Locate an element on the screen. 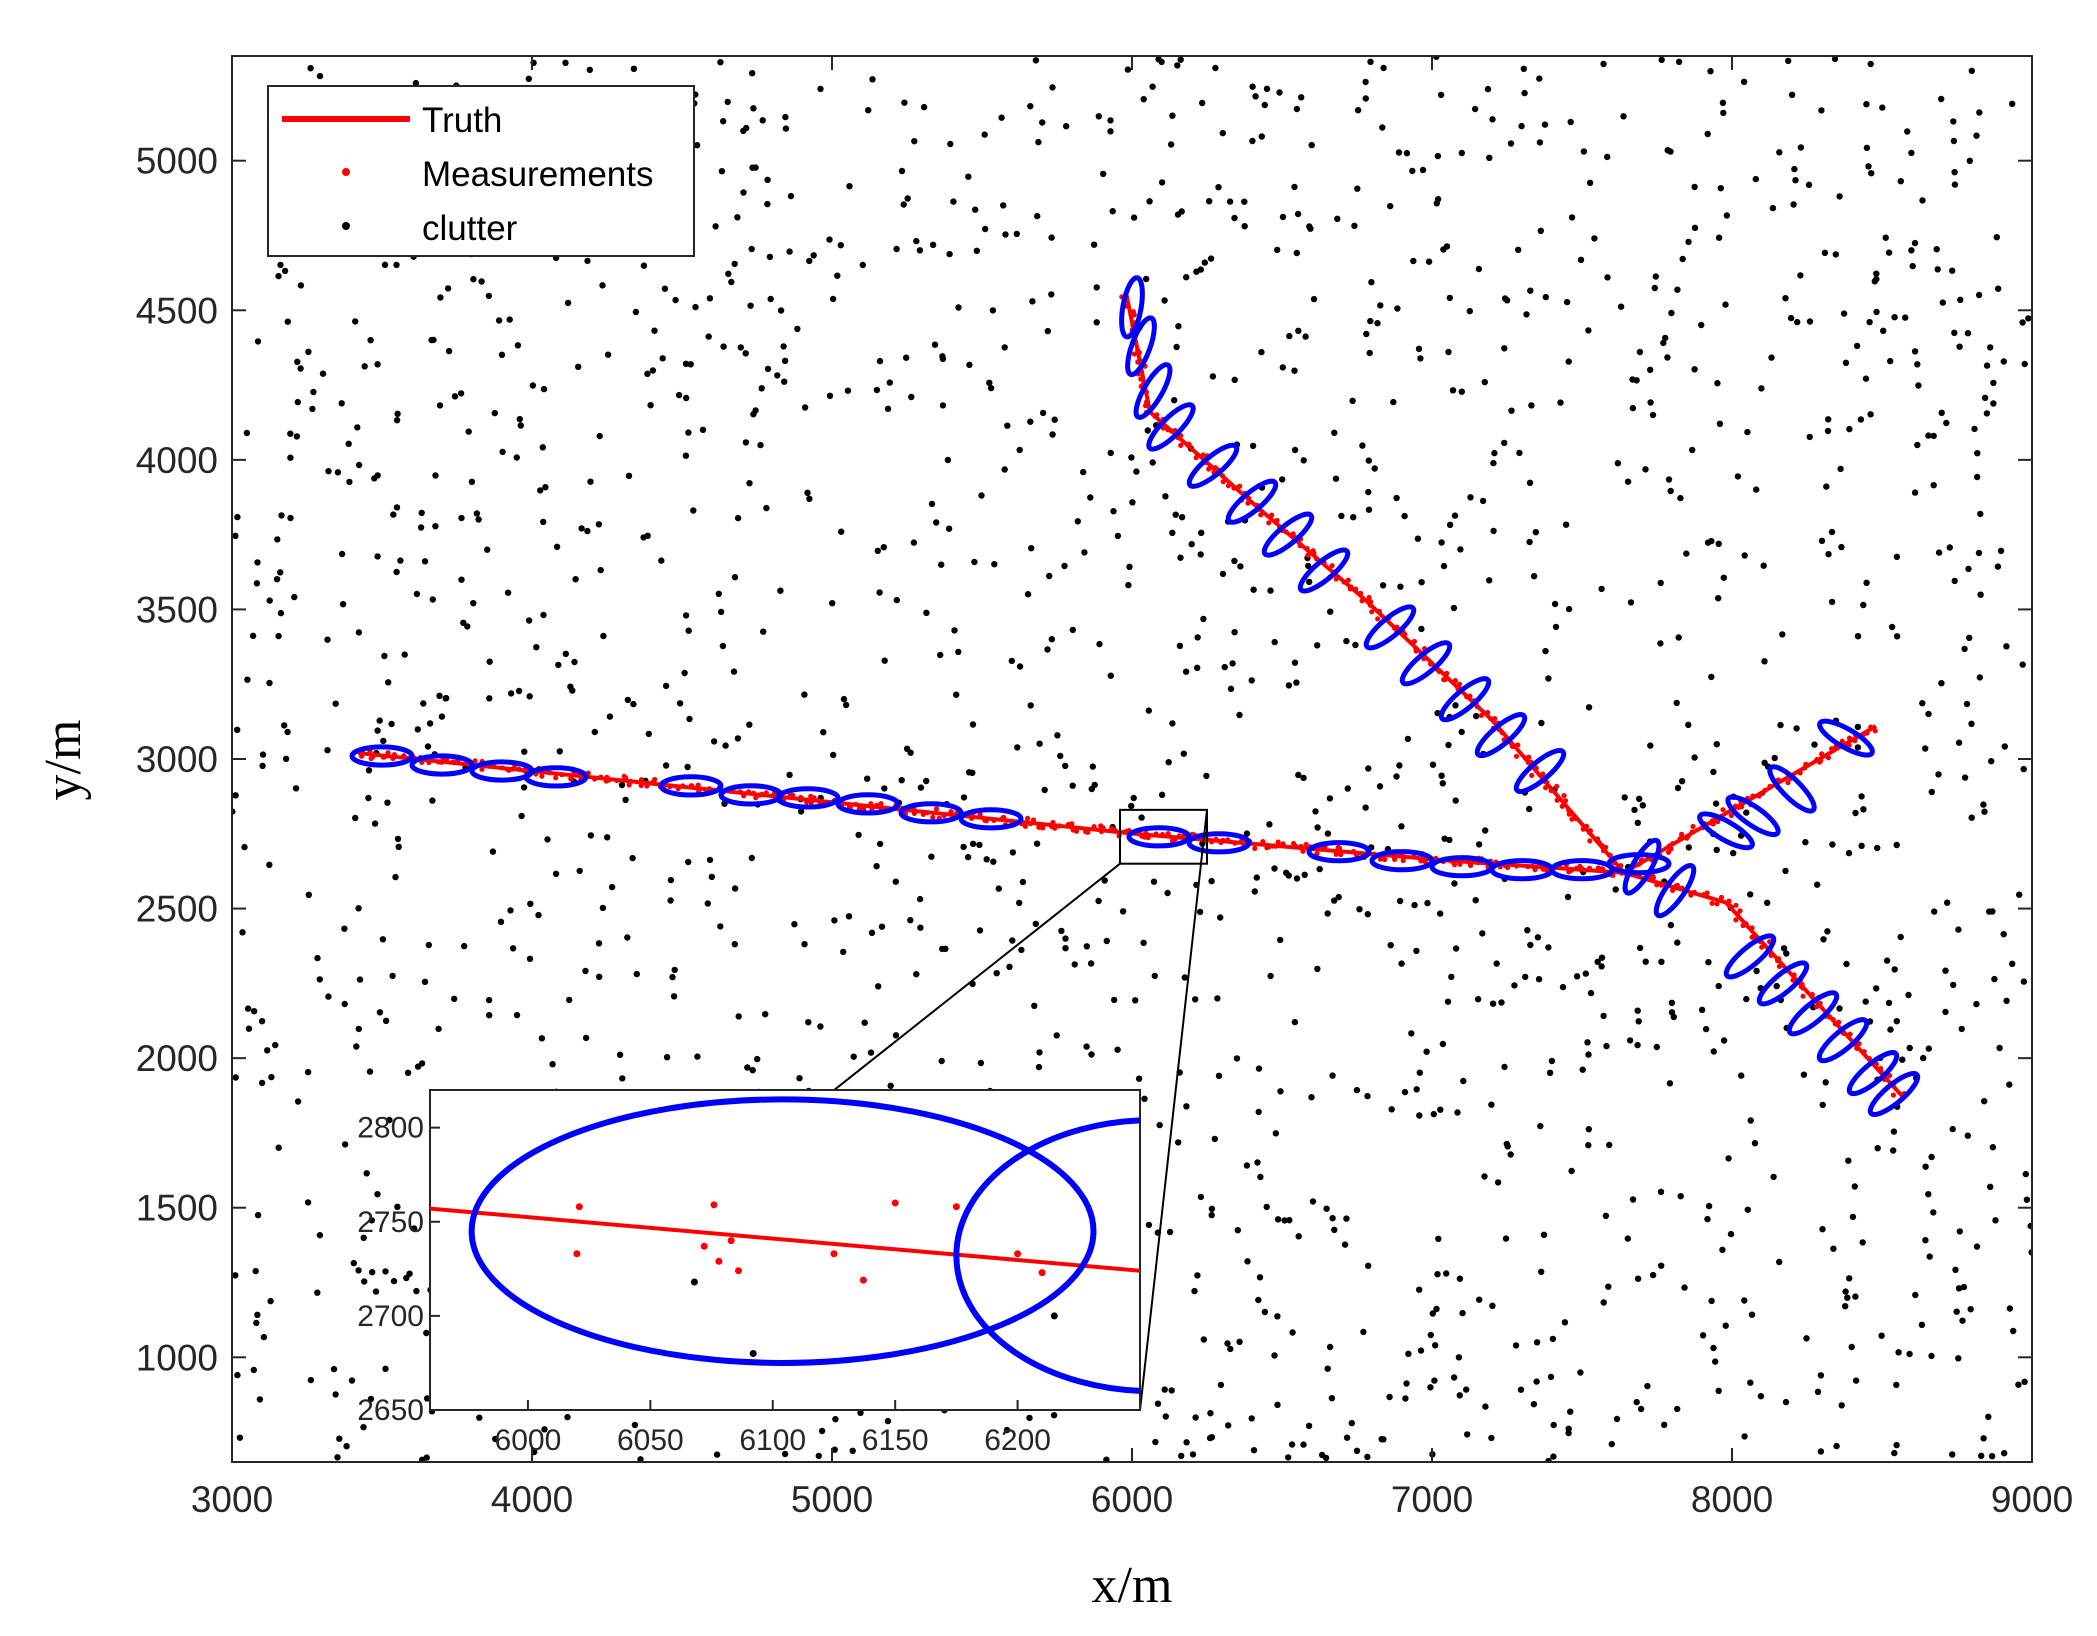  inset-content is located at coordinates (785, 1245).